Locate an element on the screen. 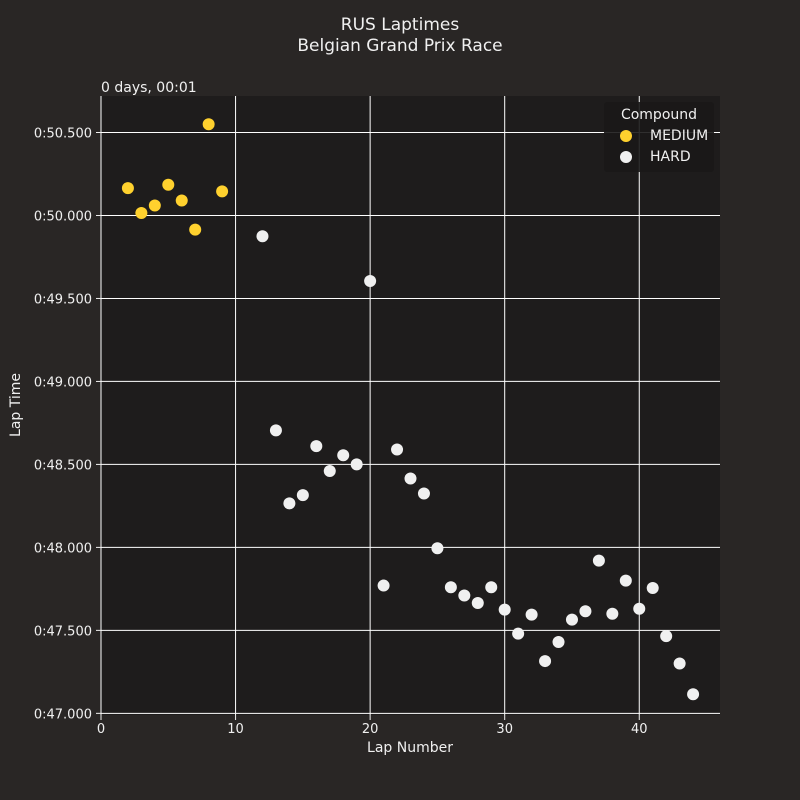 This screenshot has width=800, height=800. chart-subtitle: Belgian Grand Prix Race is located at coordinates (399, 46).